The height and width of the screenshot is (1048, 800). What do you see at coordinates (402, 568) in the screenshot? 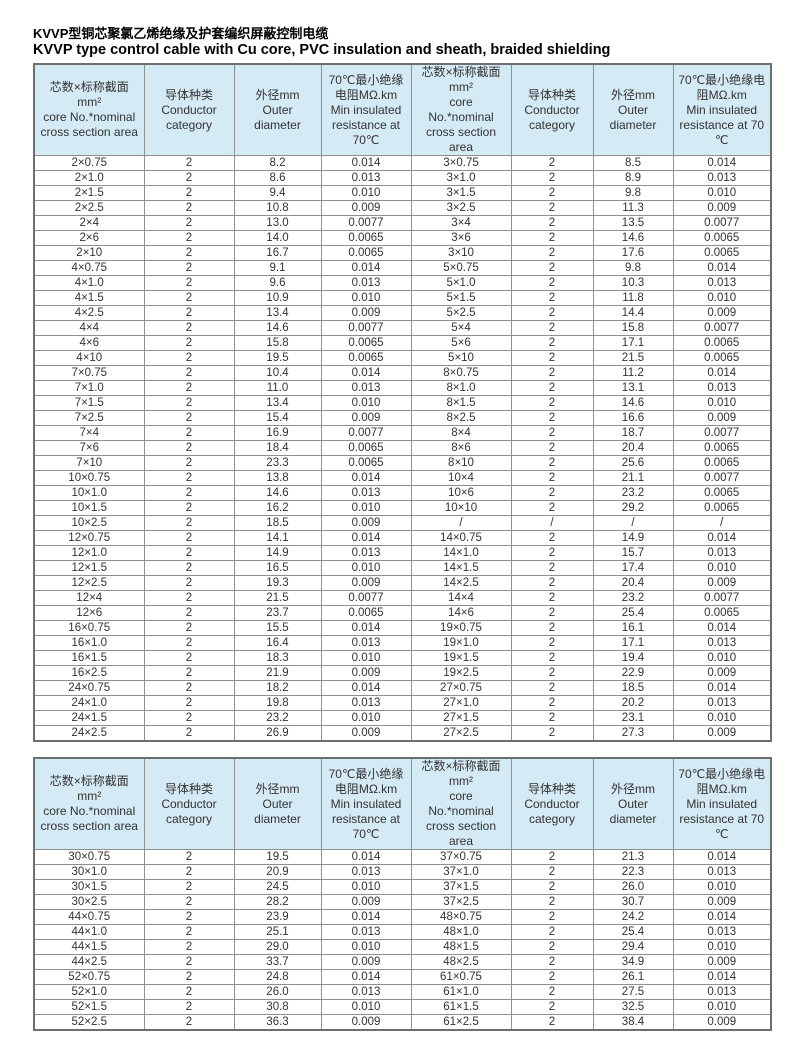
I see `table-row: 12×1.5 2 16.5 0.010 14×1.5 2 17.4 0.010` at bounding box center [402, 568].